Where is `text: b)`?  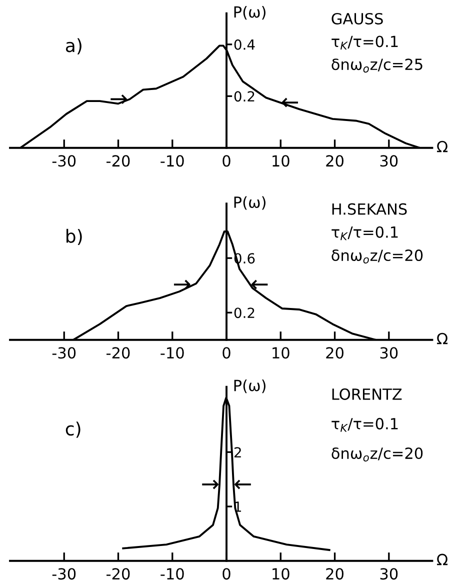
text: b) is located at coordinates (74, 237).